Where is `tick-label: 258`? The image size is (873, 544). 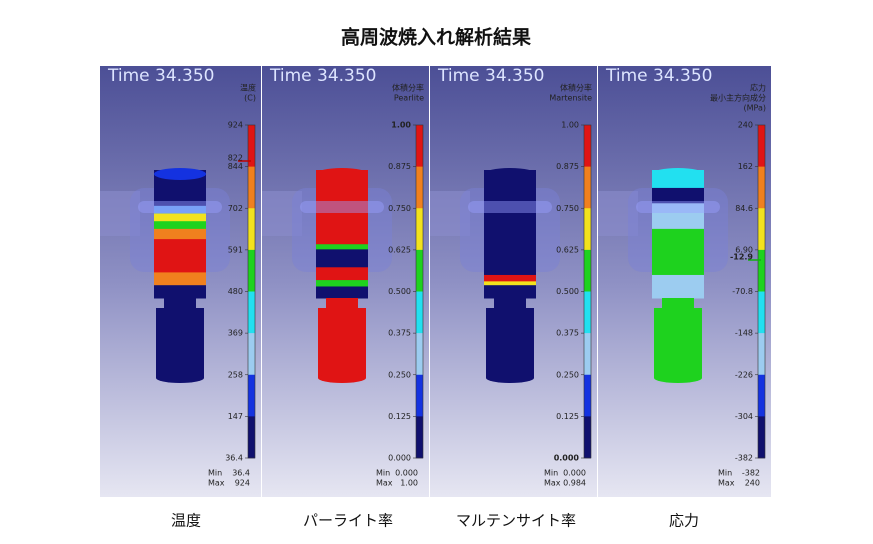 tick-label: 258 is located at coordinates (235, 374).